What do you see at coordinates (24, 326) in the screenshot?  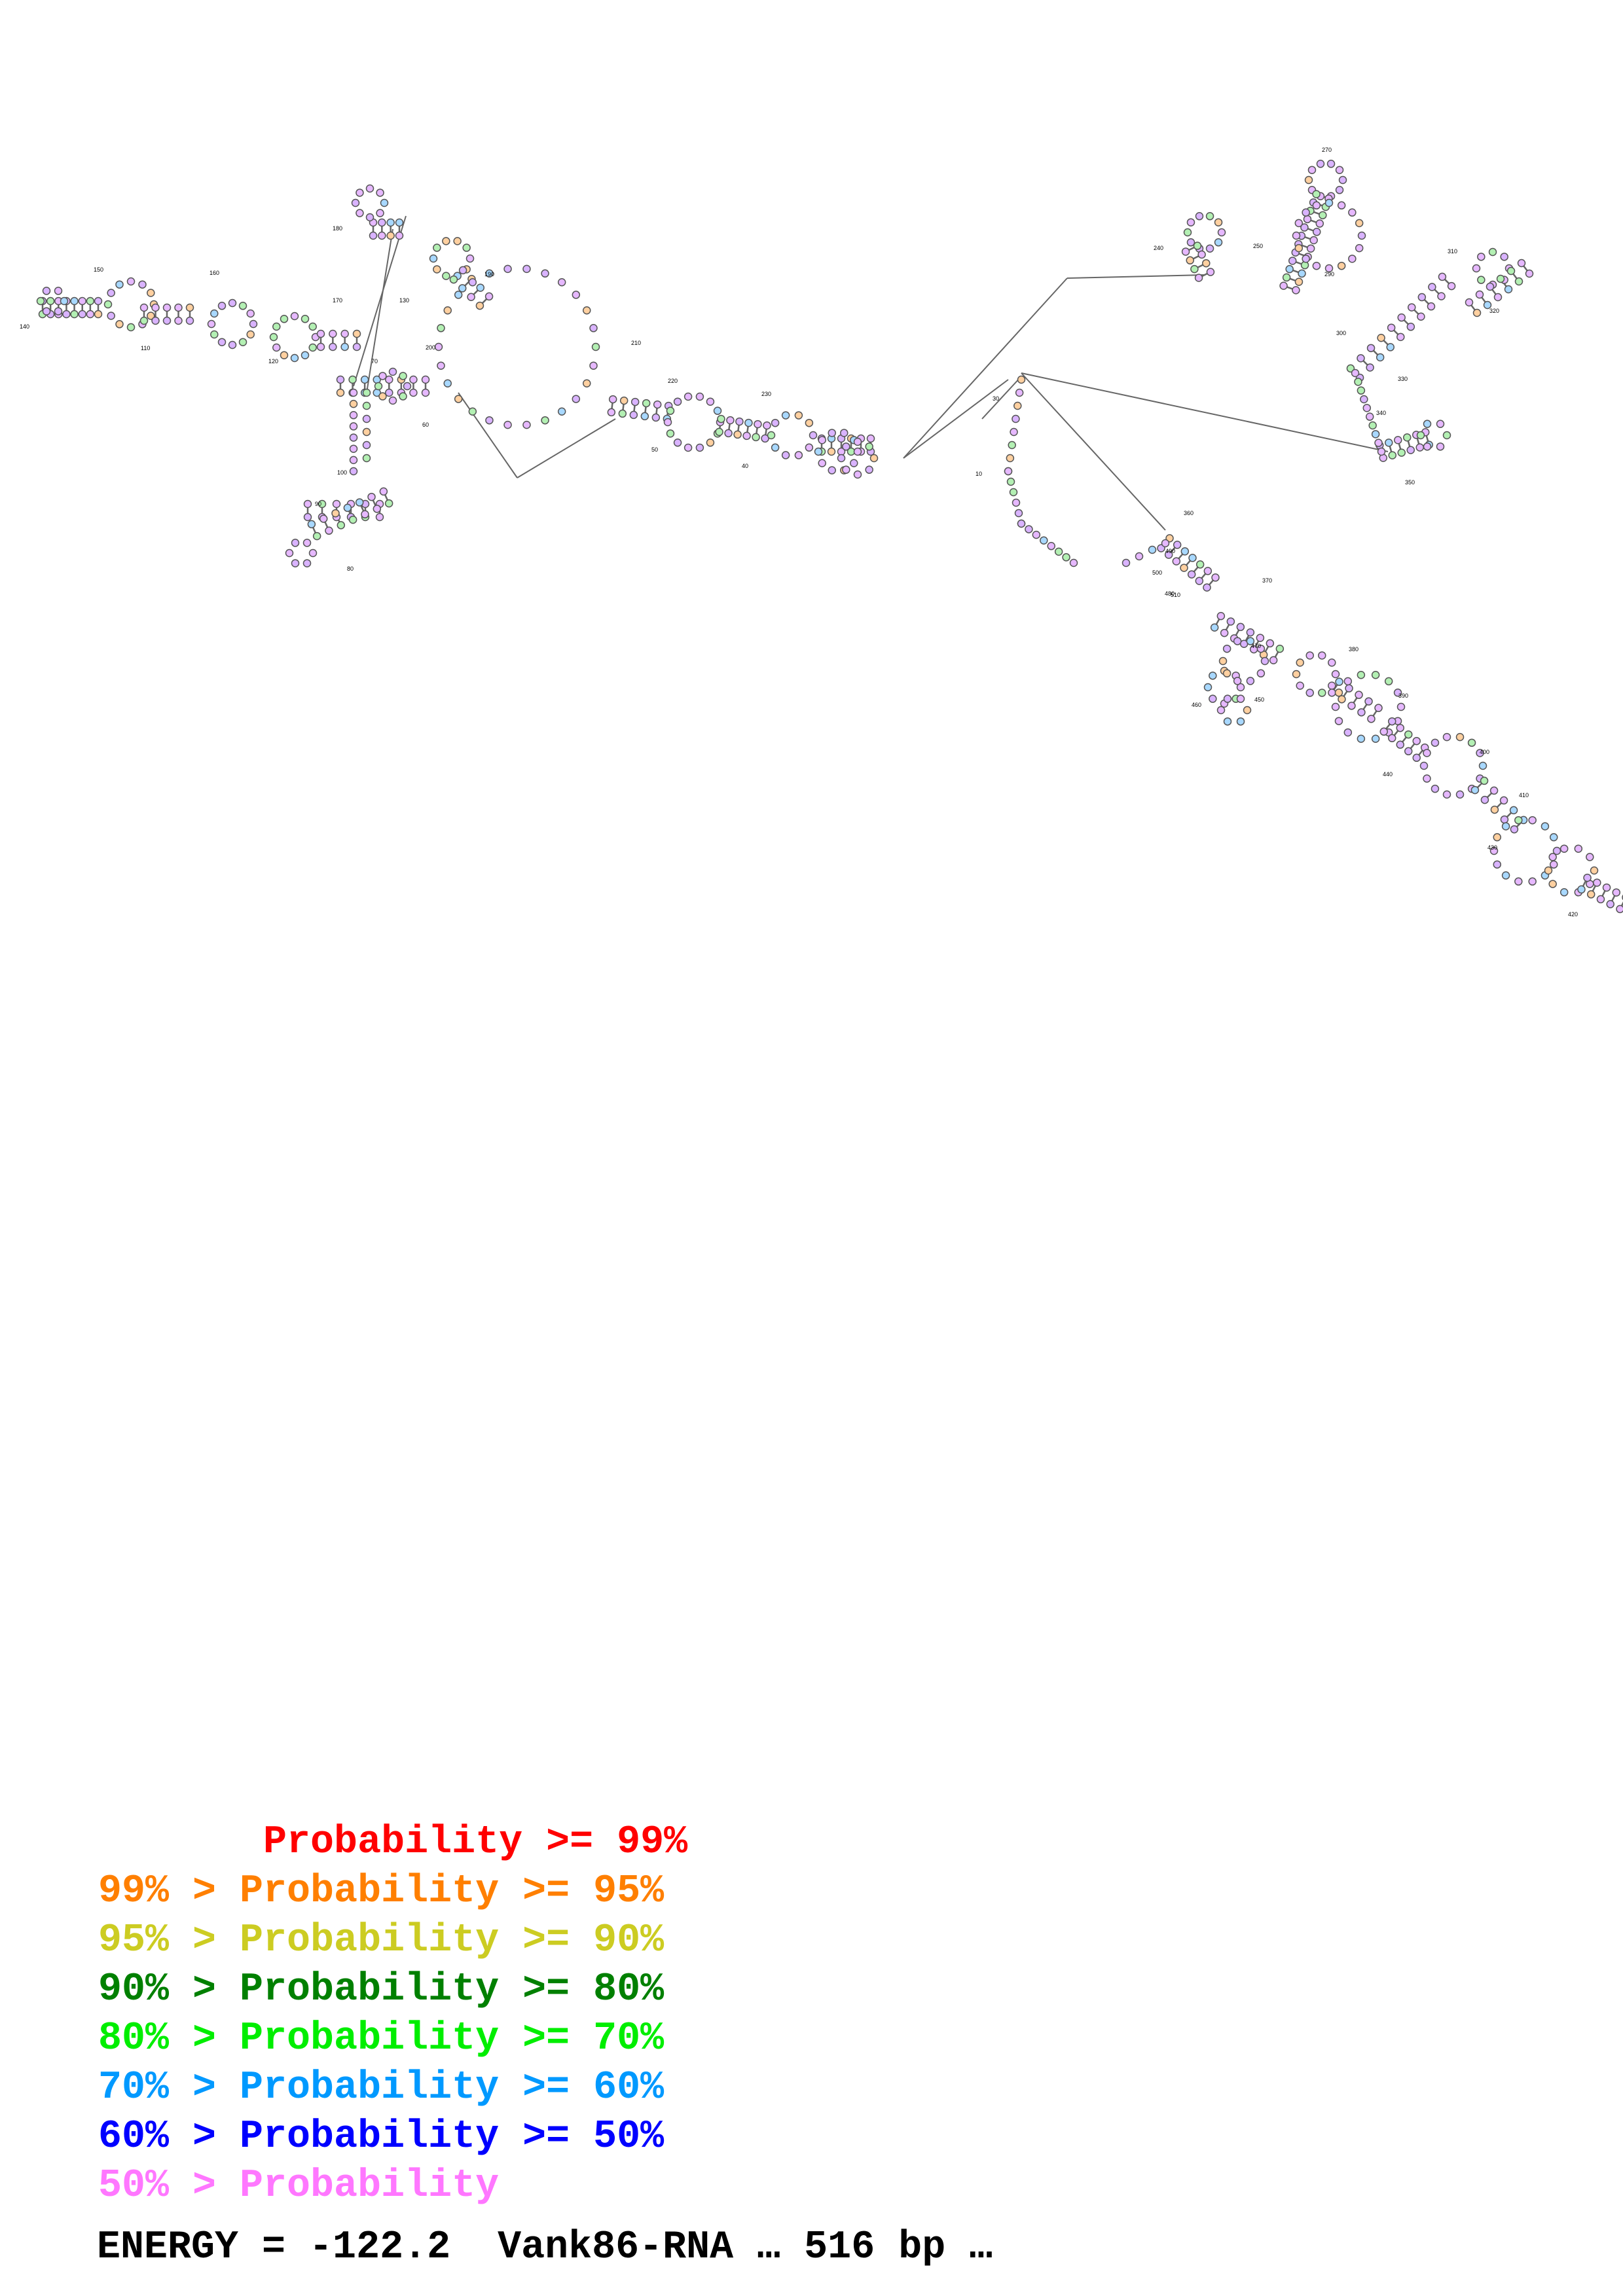 I see `position-label: 140` at bounding box center [24, 326].